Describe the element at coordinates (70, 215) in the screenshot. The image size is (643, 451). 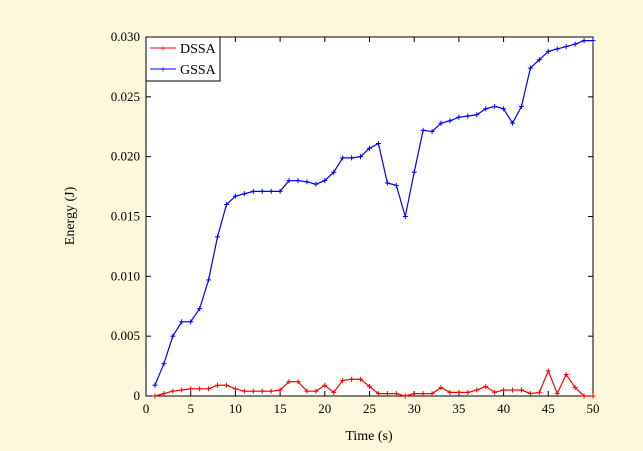
I see `y-axis-label: Energy (J)` at that location.